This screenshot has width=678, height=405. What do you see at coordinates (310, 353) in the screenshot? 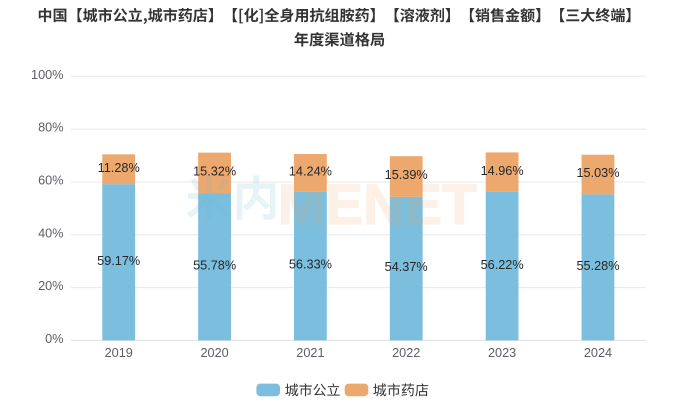
I see `svg-text: 2021` at bounding box center [310, 353].